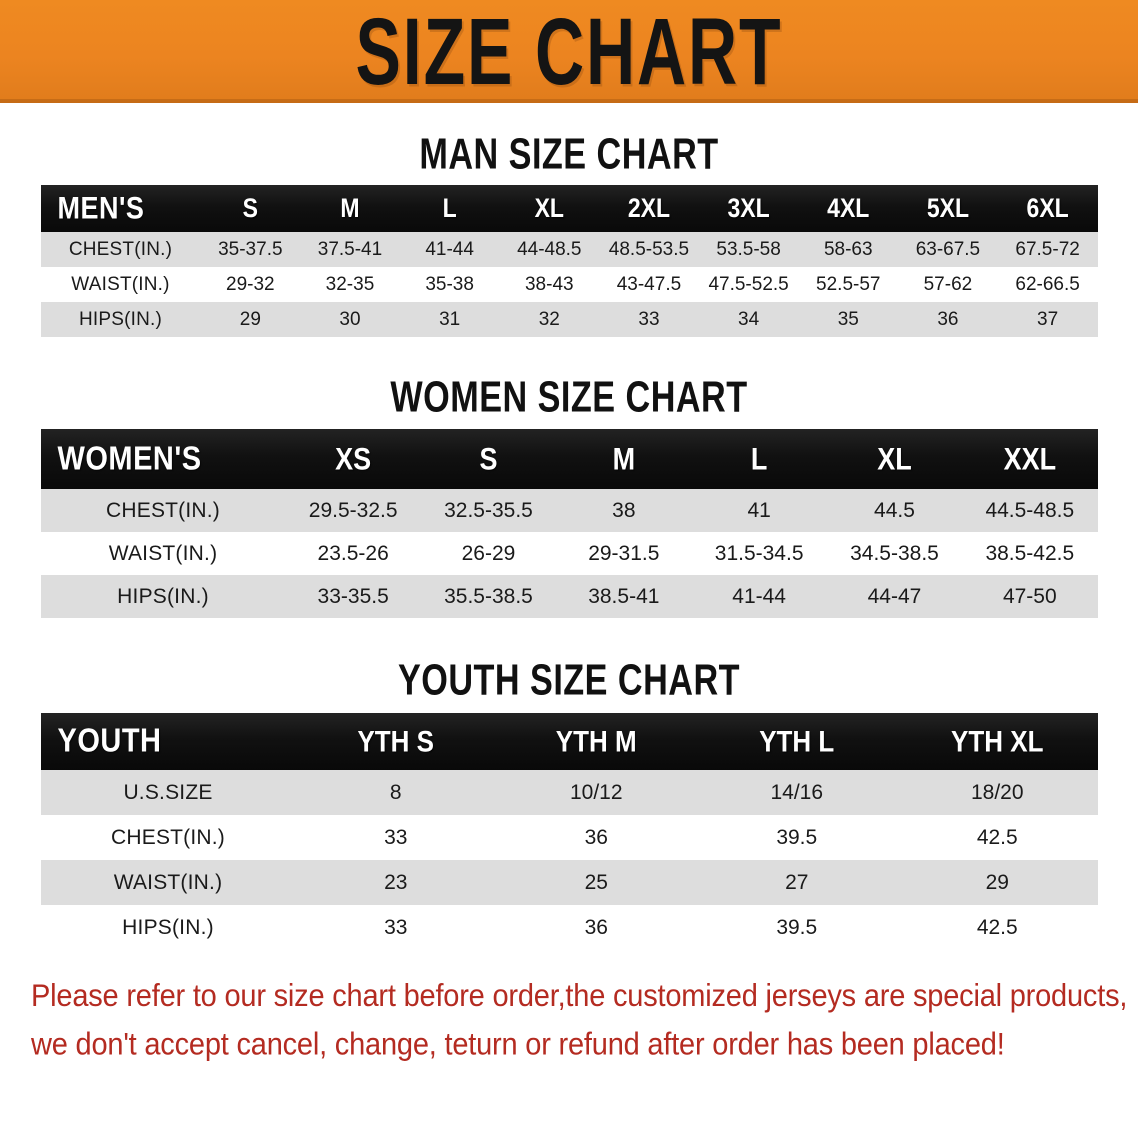 The width and height of the screenshot is (1138, 1132). I want to click on column-header-label: XS, so click(353, 458).